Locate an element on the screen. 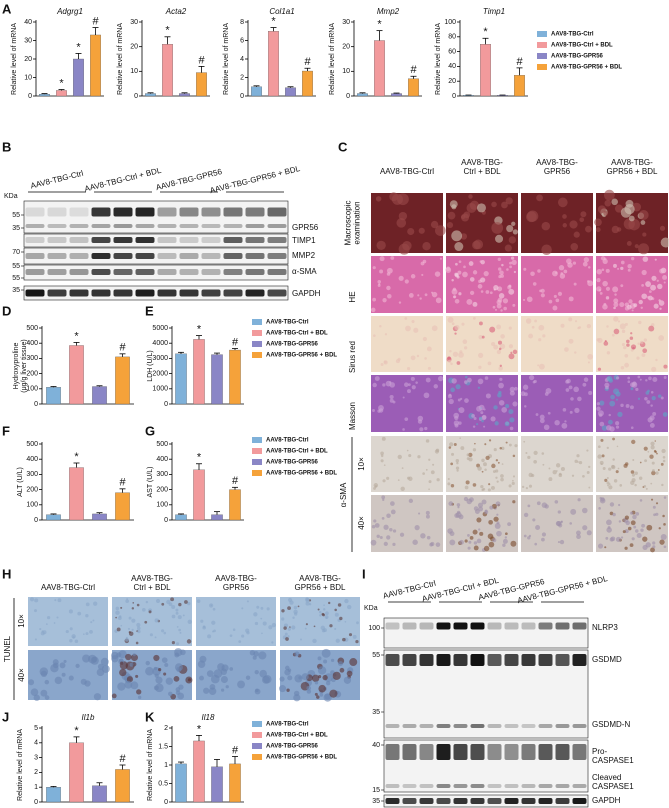 The width and height of the screenshot is (669, 808). band-label: GPR56 is located at coordinates (305, 227).